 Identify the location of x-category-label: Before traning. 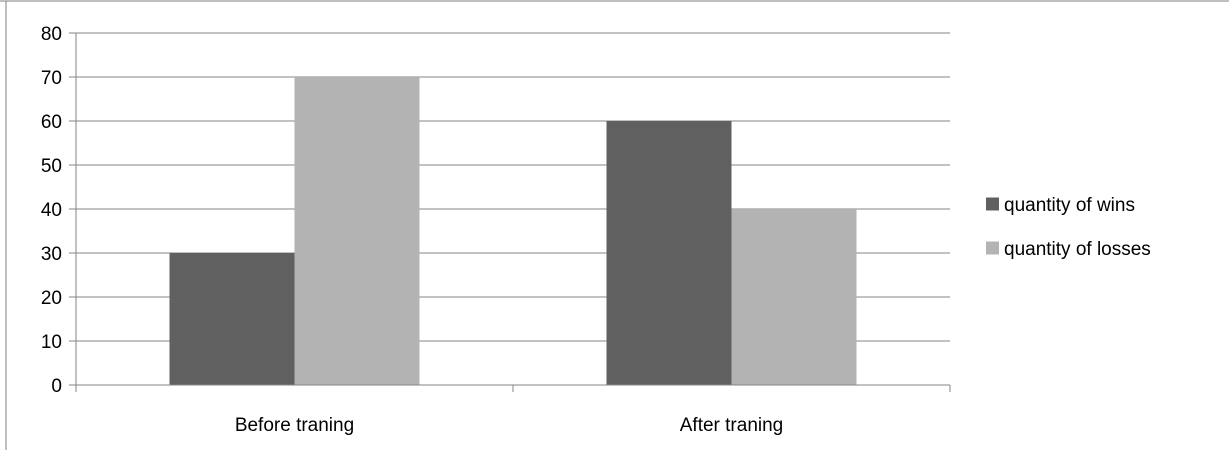
(294, 425).